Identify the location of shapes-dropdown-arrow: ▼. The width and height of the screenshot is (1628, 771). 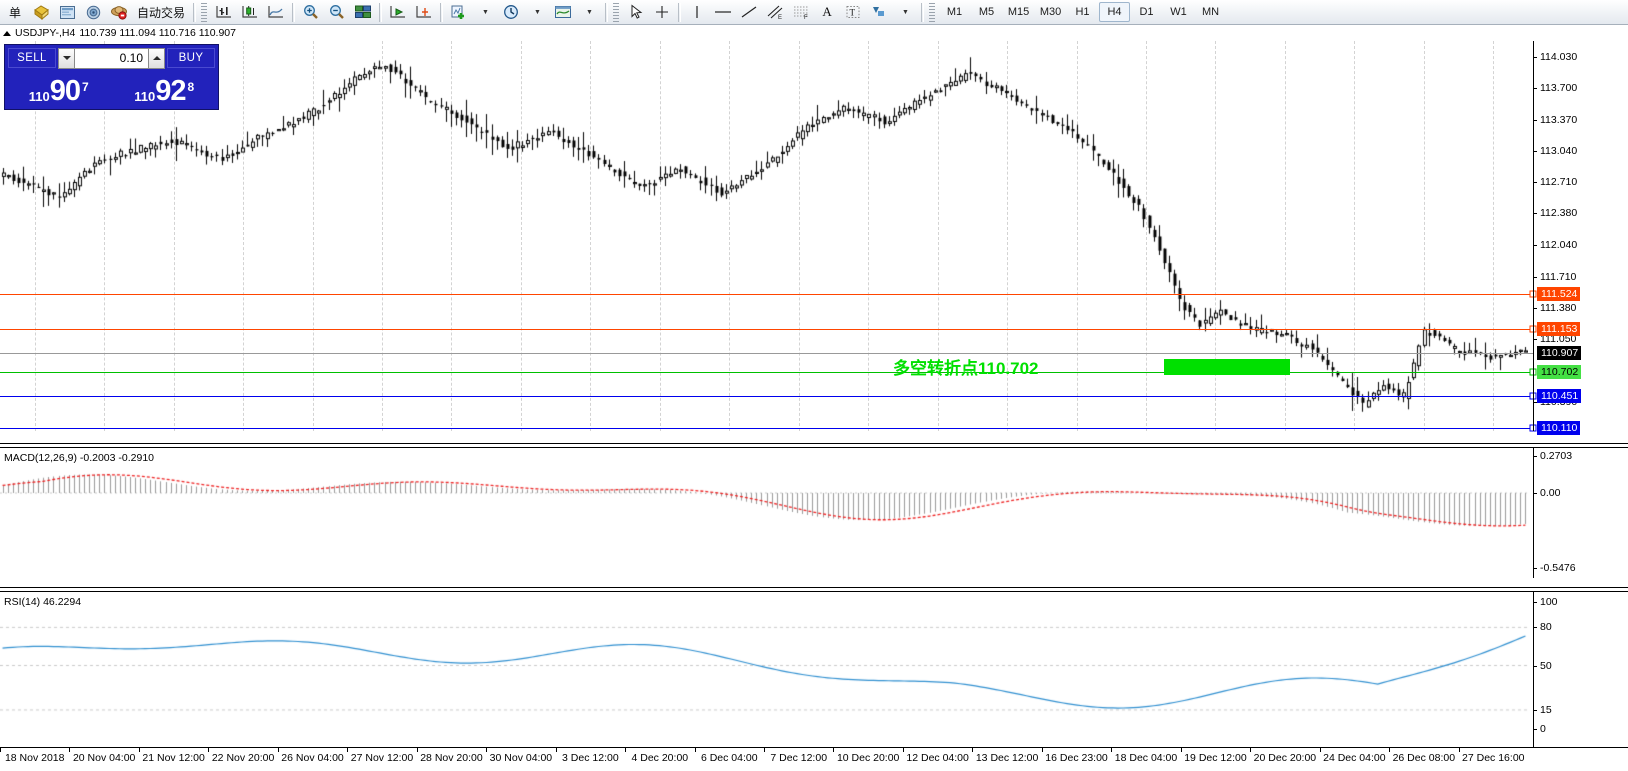
(905, 12).